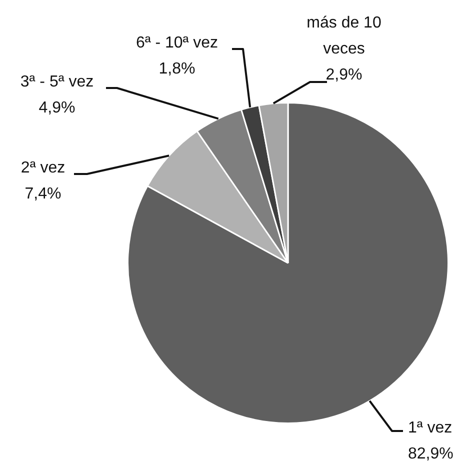 The image size is (461, 464). What do you see at coordinates (43, 167) in the screenshot?
I see `slice-label: 2ª vez` at bounding box center [43, 167].